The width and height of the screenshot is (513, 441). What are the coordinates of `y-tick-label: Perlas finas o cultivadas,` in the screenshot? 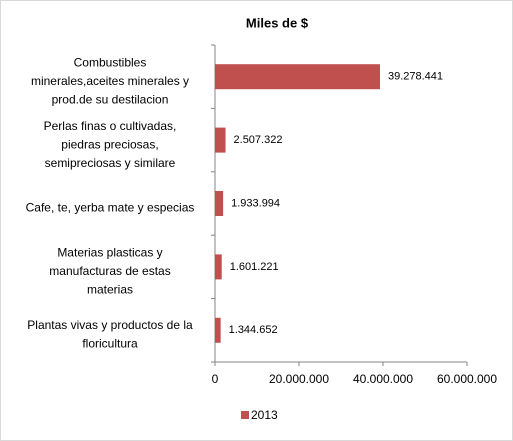 It's located at (110, 126).